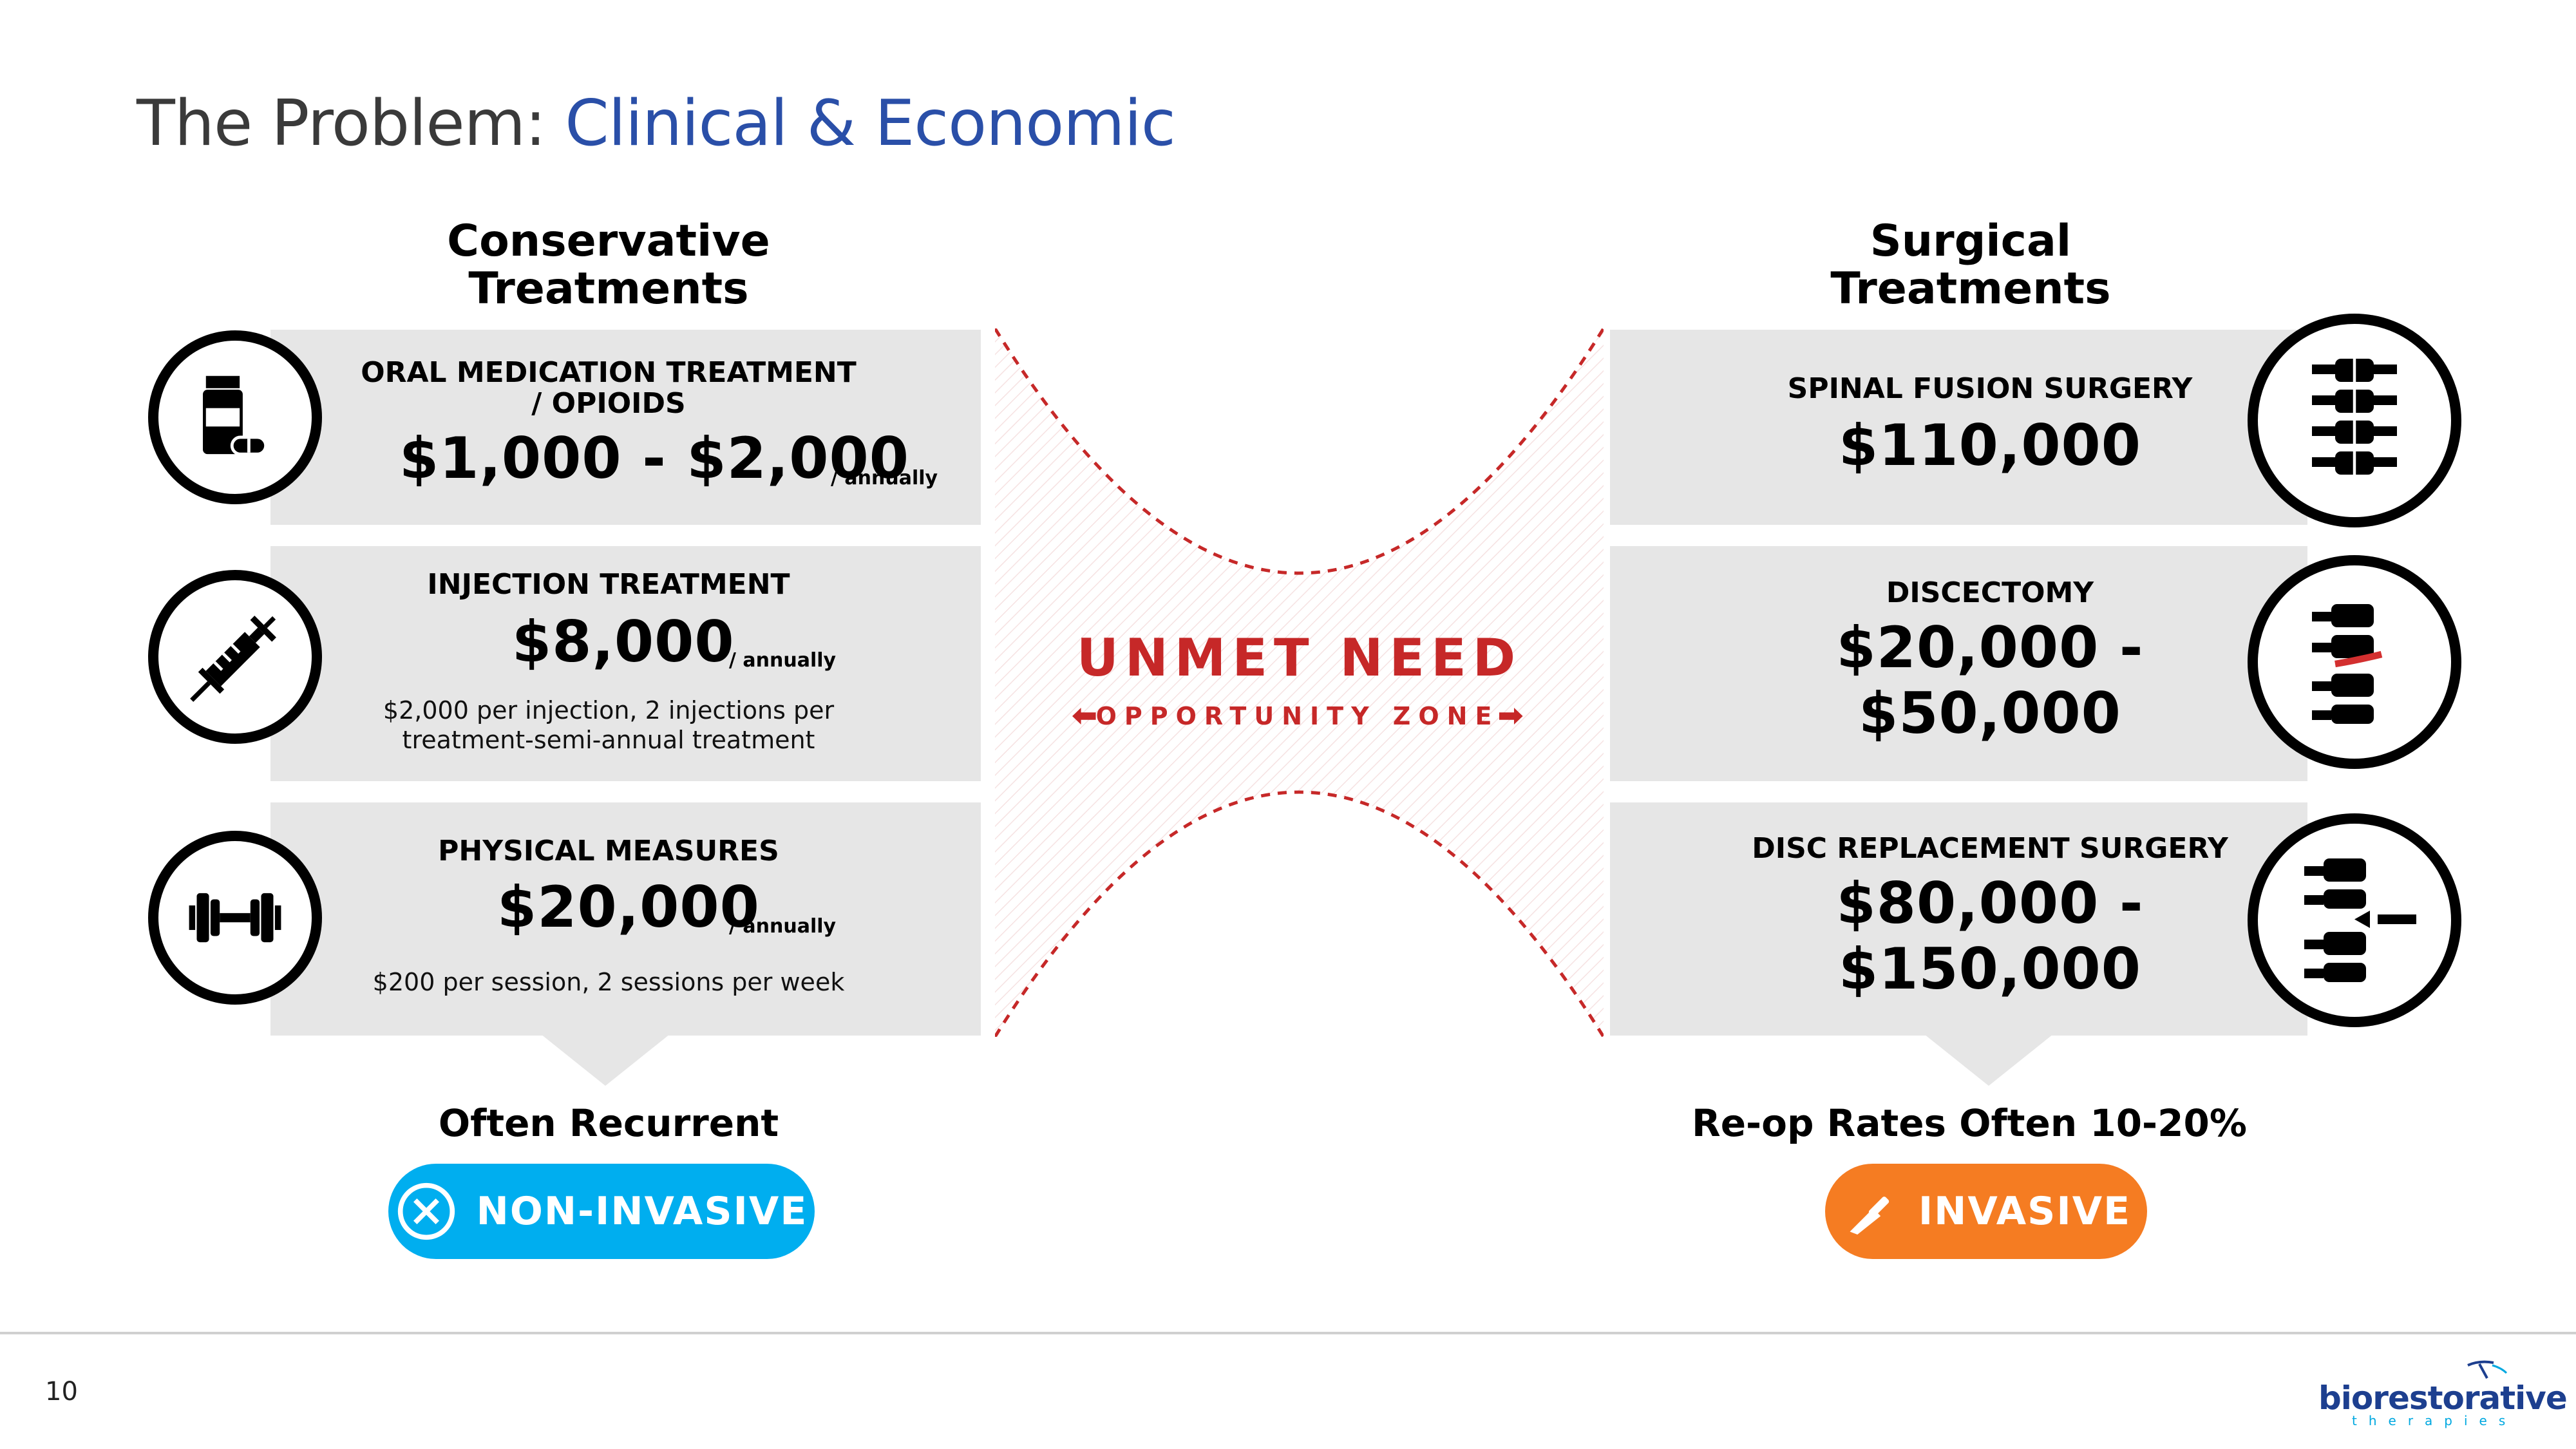 Image resolution: width=2576 pixels, height=1449 pixels. I want to click on discectomy-title: DISCECTOMY, so click(1990, 592).